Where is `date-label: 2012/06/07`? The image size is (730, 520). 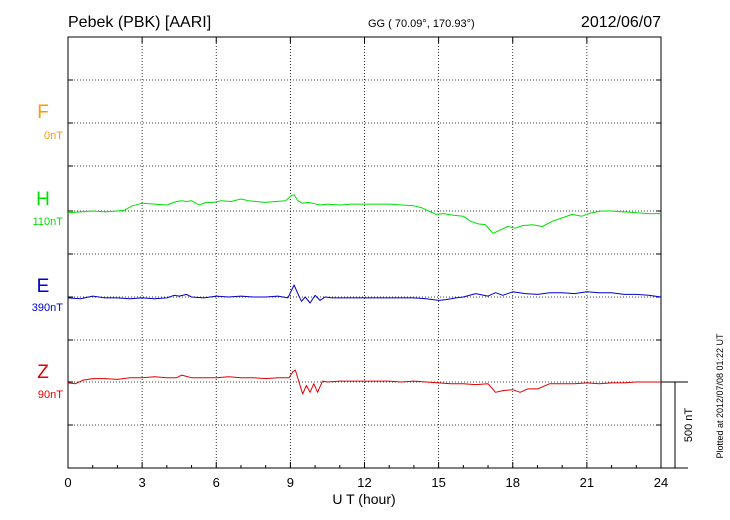 date-label: 2012/06/07 is located at coordinates (621, 22).